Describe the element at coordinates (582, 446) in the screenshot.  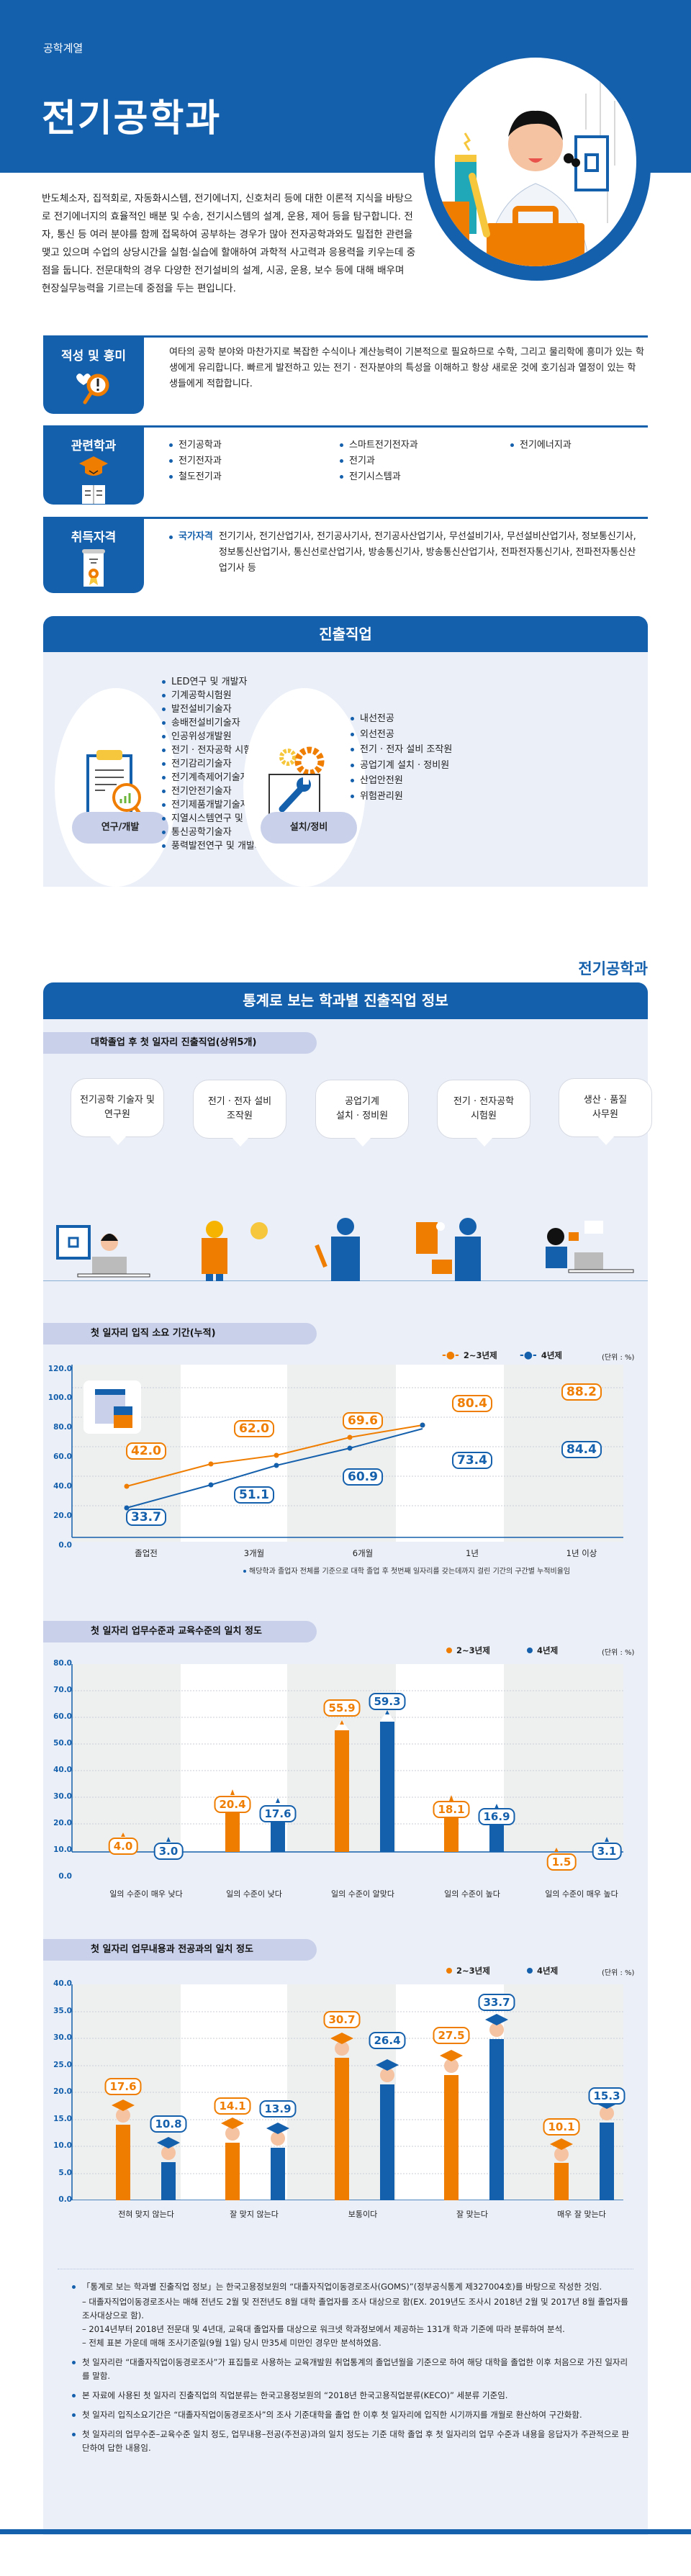
I see `department-item: 전기에너지과` at that location.